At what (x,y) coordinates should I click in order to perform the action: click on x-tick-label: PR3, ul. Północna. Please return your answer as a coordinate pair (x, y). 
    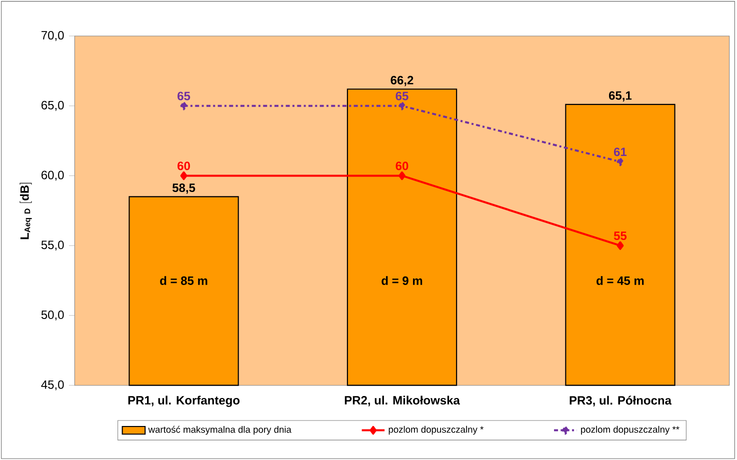
    Looking at the image, I should click on (621, 401).